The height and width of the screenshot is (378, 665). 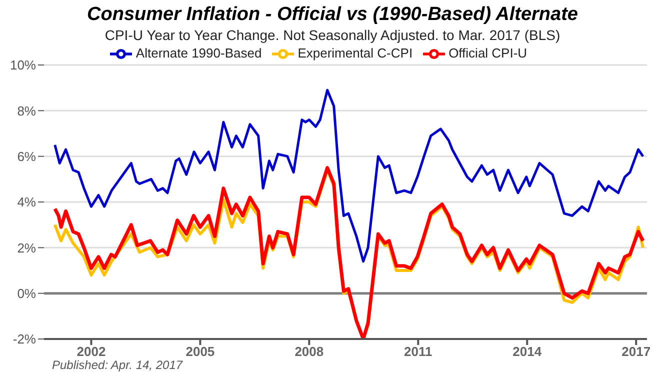 I want to click on x-tick-label: 2005, so click(x=200, y=352).